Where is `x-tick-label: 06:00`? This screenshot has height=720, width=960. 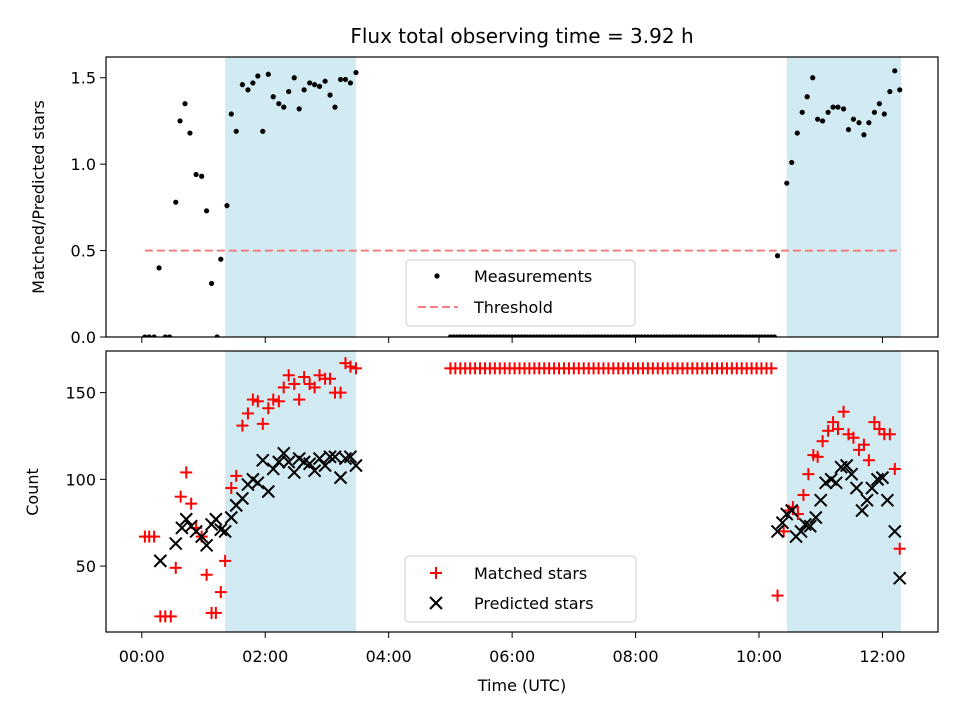 x-tick-label: 06:00 is located at coordinates (512, 656).